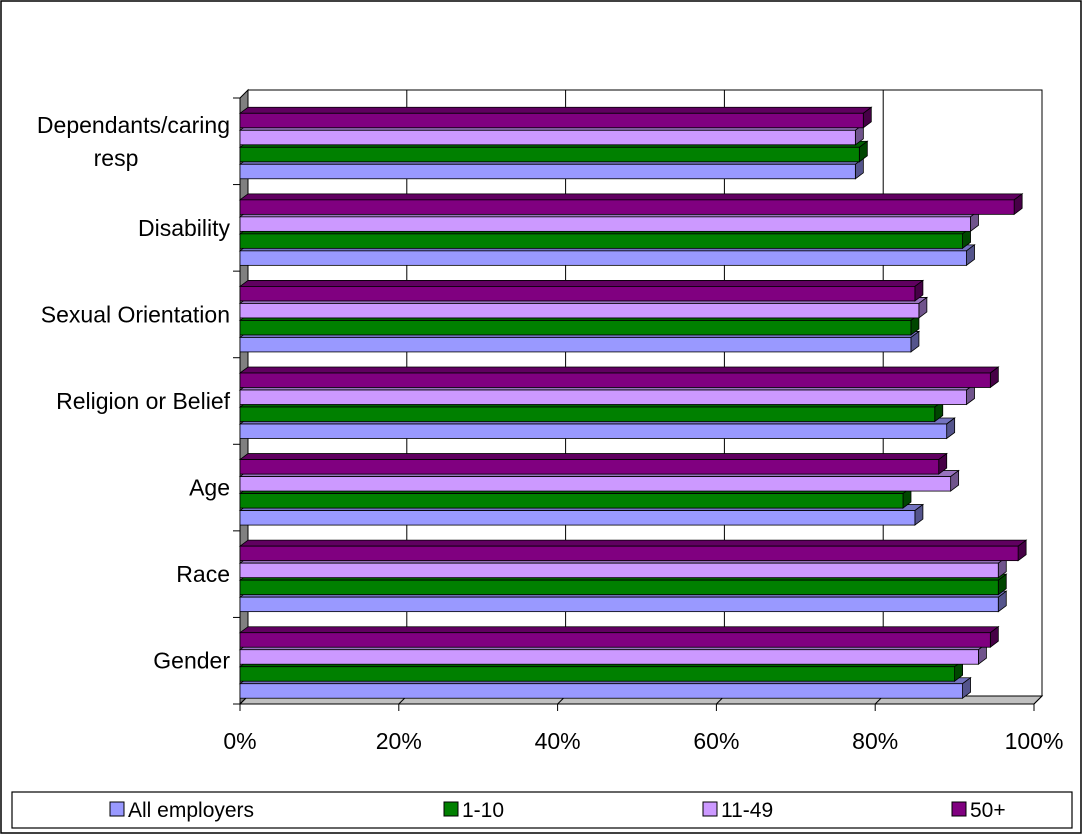 This screenshot has height=834, width=1082. What do you see at coordinates (483, 810) in the screenshot?
I see `legend-label: 1-10` at bounding box center [483, 810].